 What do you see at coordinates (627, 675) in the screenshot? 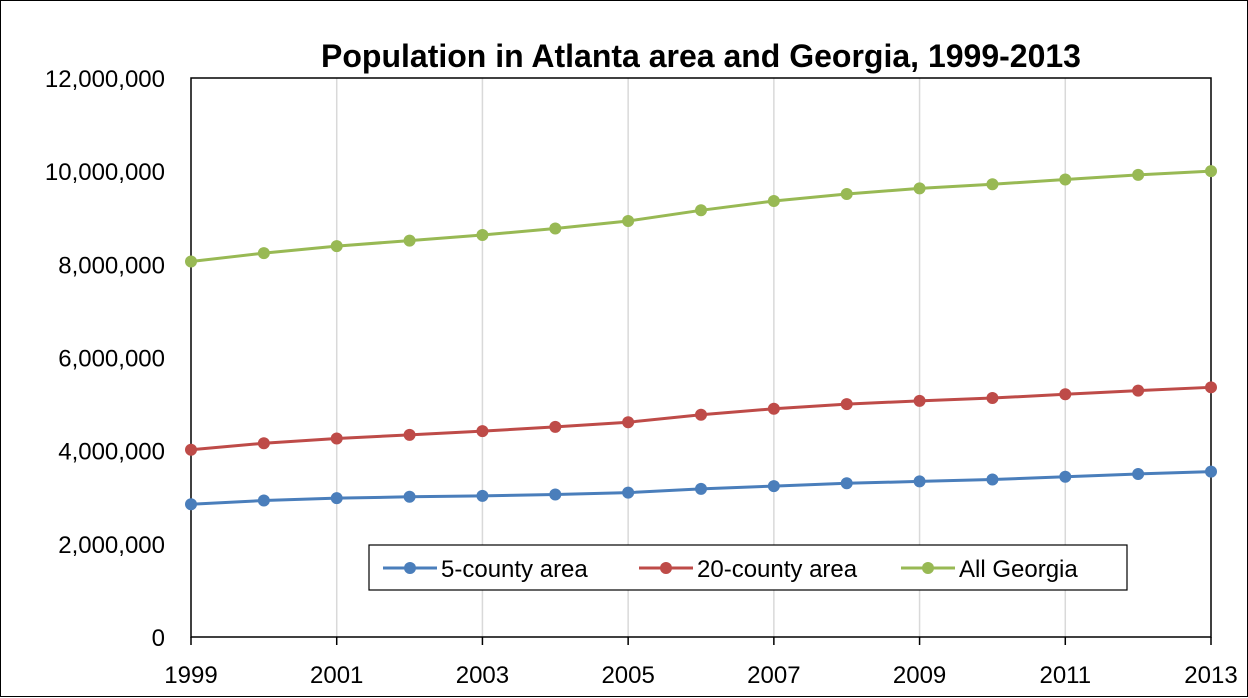
I see `x-tick-label: 2005` at bounding box center [627, 675].